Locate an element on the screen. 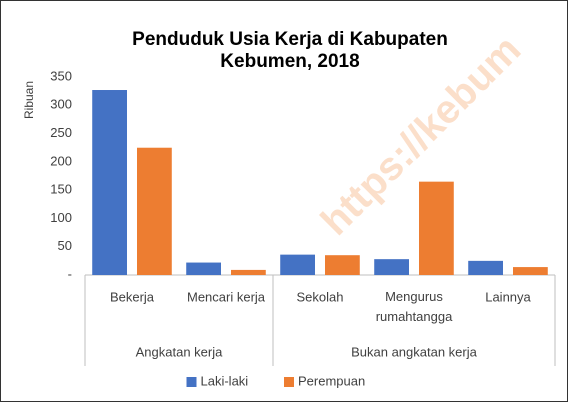  y-tick-label: - is located at coordinates (70, 273).